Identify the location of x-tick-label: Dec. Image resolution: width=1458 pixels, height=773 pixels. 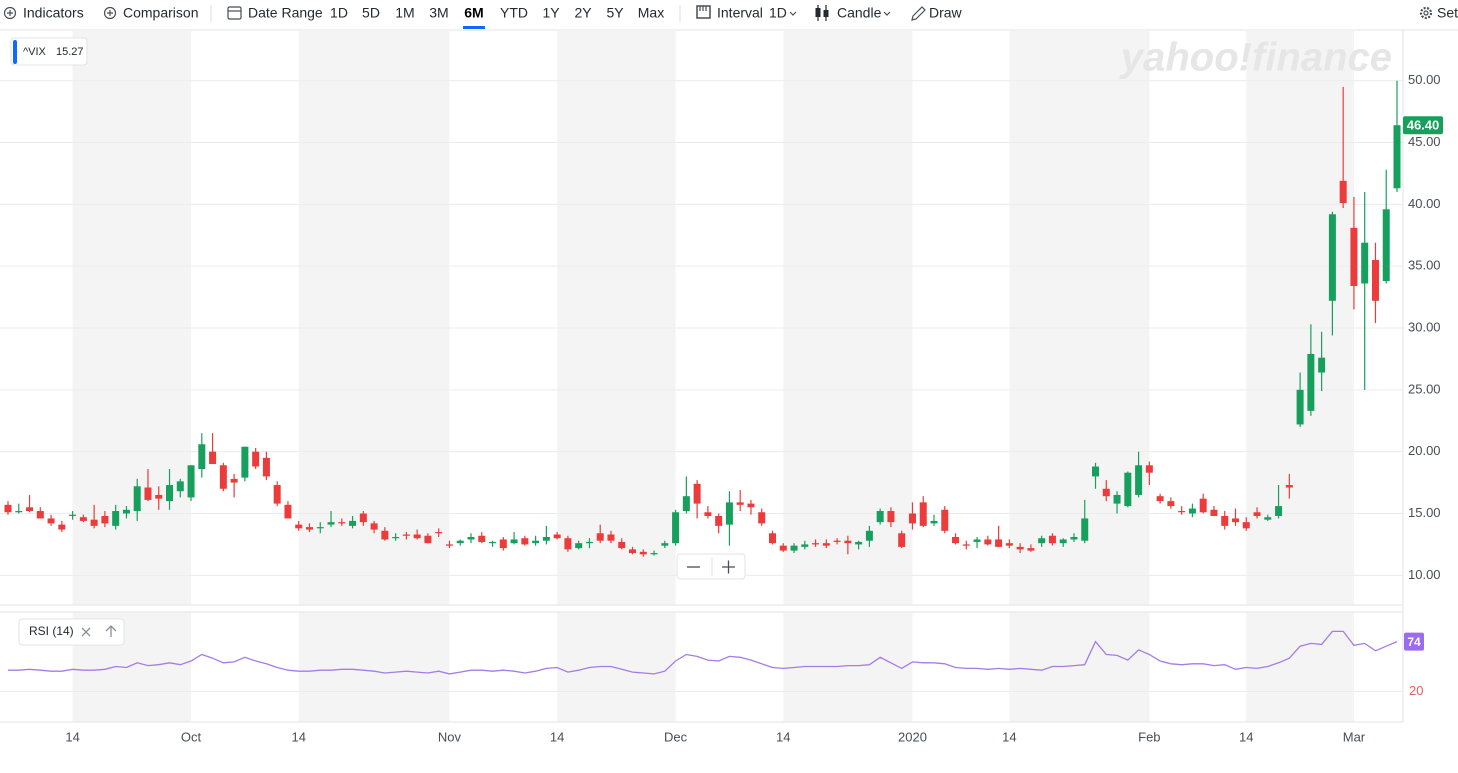
(676, 736).